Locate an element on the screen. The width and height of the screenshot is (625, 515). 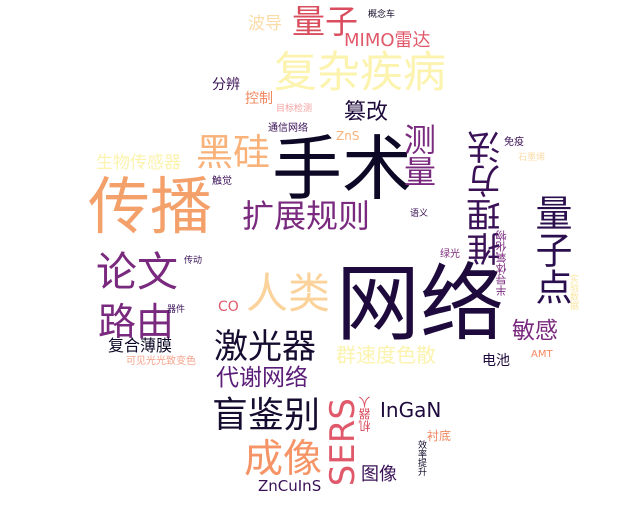
word-daixie-wangluo: 代谢网络 is located at coordinates (262, 378).